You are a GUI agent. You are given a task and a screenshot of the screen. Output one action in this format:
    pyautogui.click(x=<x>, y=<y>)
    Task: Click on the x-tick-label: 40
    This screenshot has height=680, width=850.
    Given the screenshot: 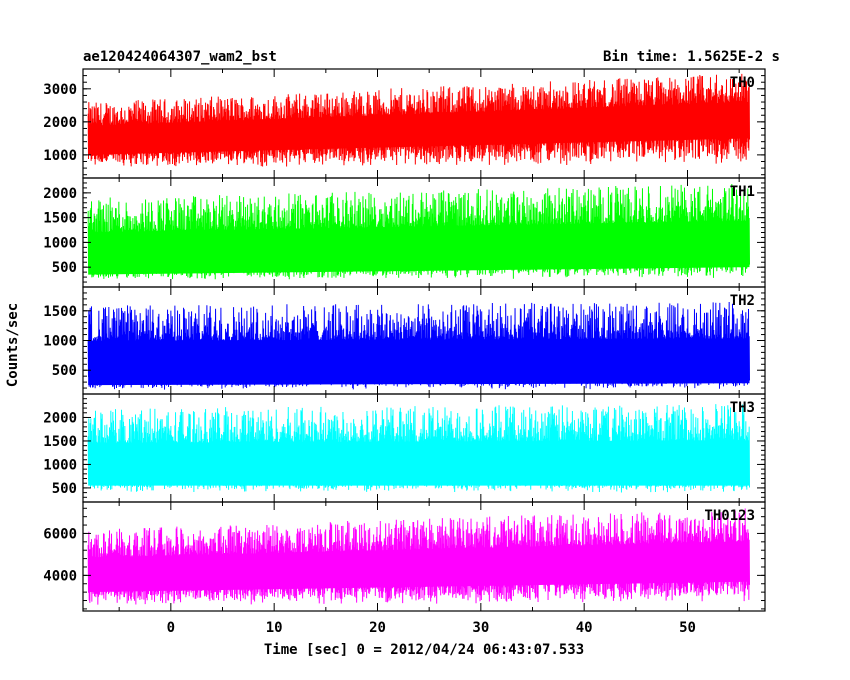 What is the action you would take?
    pyautogui.click(x=584, y=628)
    